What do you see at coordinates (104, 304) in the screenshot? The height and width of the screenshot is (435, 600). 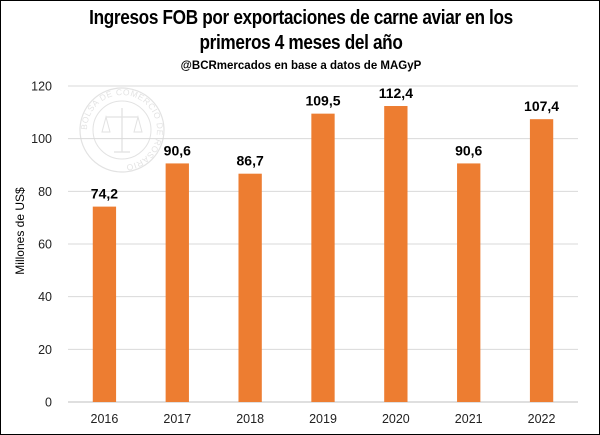 I see `bar-2016` at bounding box center [104, 304].